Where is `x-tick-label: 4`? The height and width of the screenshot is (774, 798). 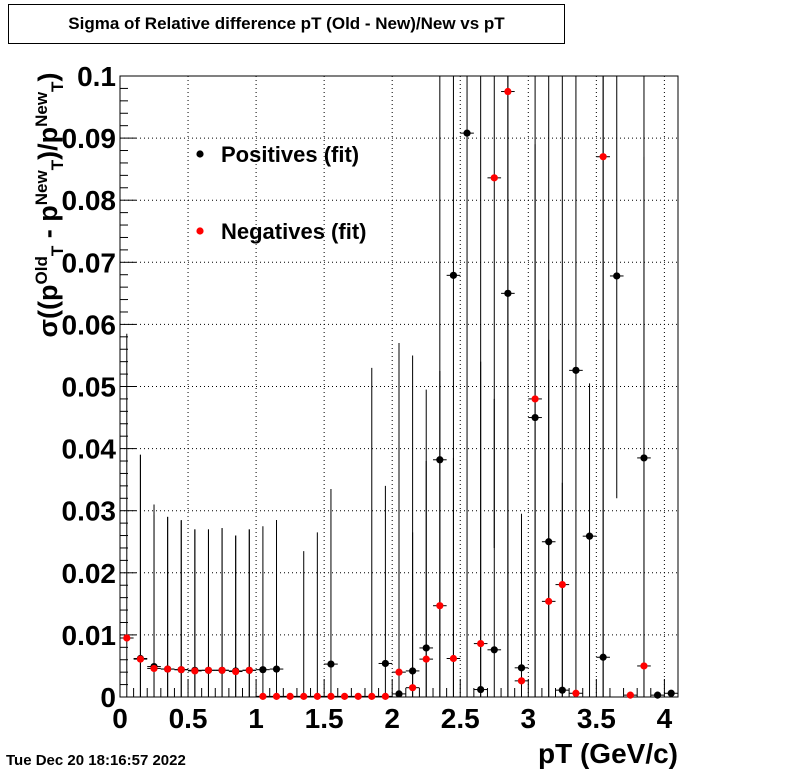 x-tick-label: 4 is located at coordinates (665, 718).